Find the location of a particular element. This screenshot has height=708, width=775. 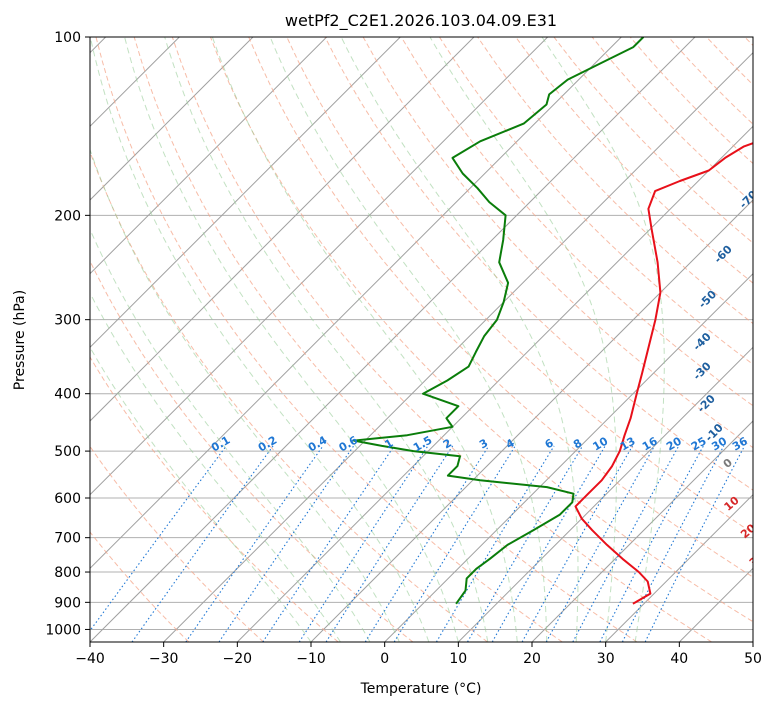

x-tick-label: −20 is located at coordinates (238, 659).